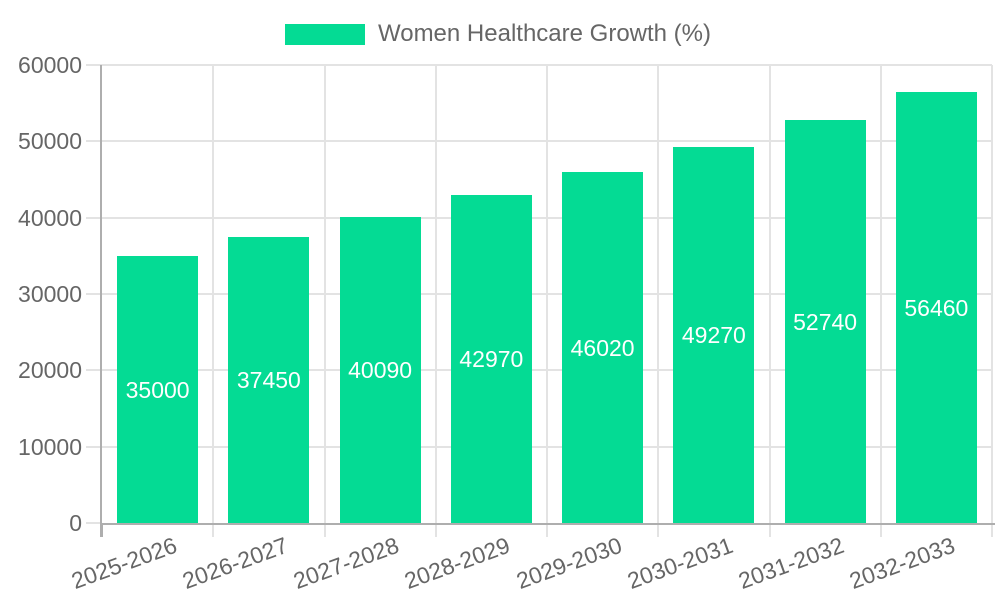 The image size is (1000, 600). What do you see at coordinates (902, 562) in the screenshot?
I see `x-axis-tick-label: 2032-2033` at bounding box center [902, 562].